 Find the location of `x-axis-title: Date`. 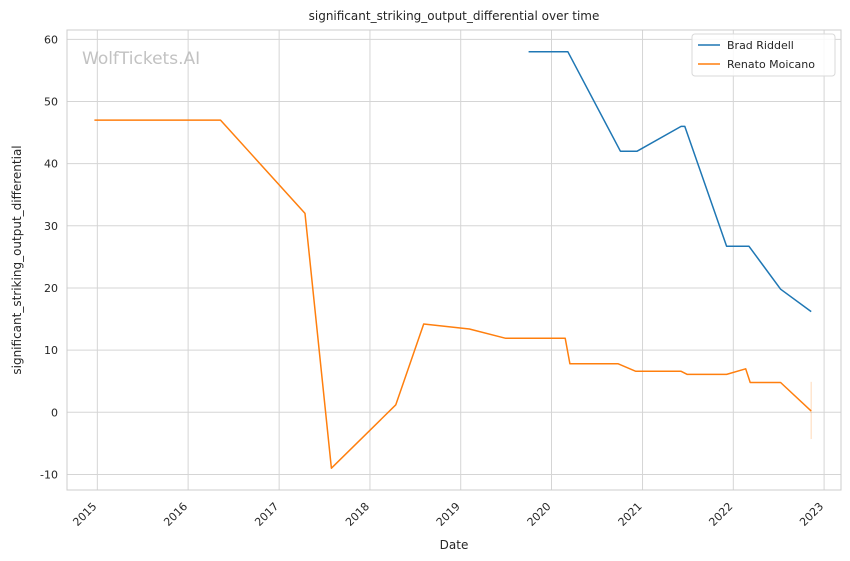

x-axis-title: Date is located at coordinates (454, 545).